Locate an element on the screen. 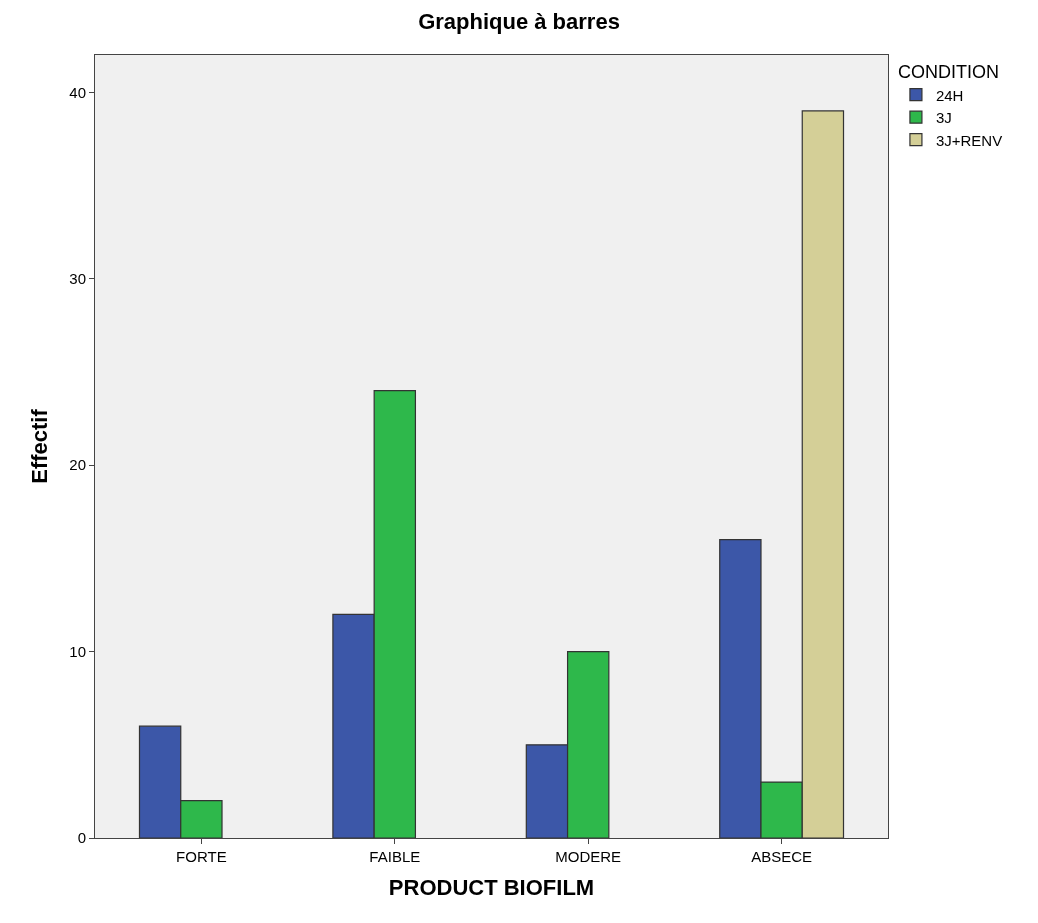 The width and height of the screenshot is (1038, 923). y-tick-label: 0 is located at coordinates (81, 838).